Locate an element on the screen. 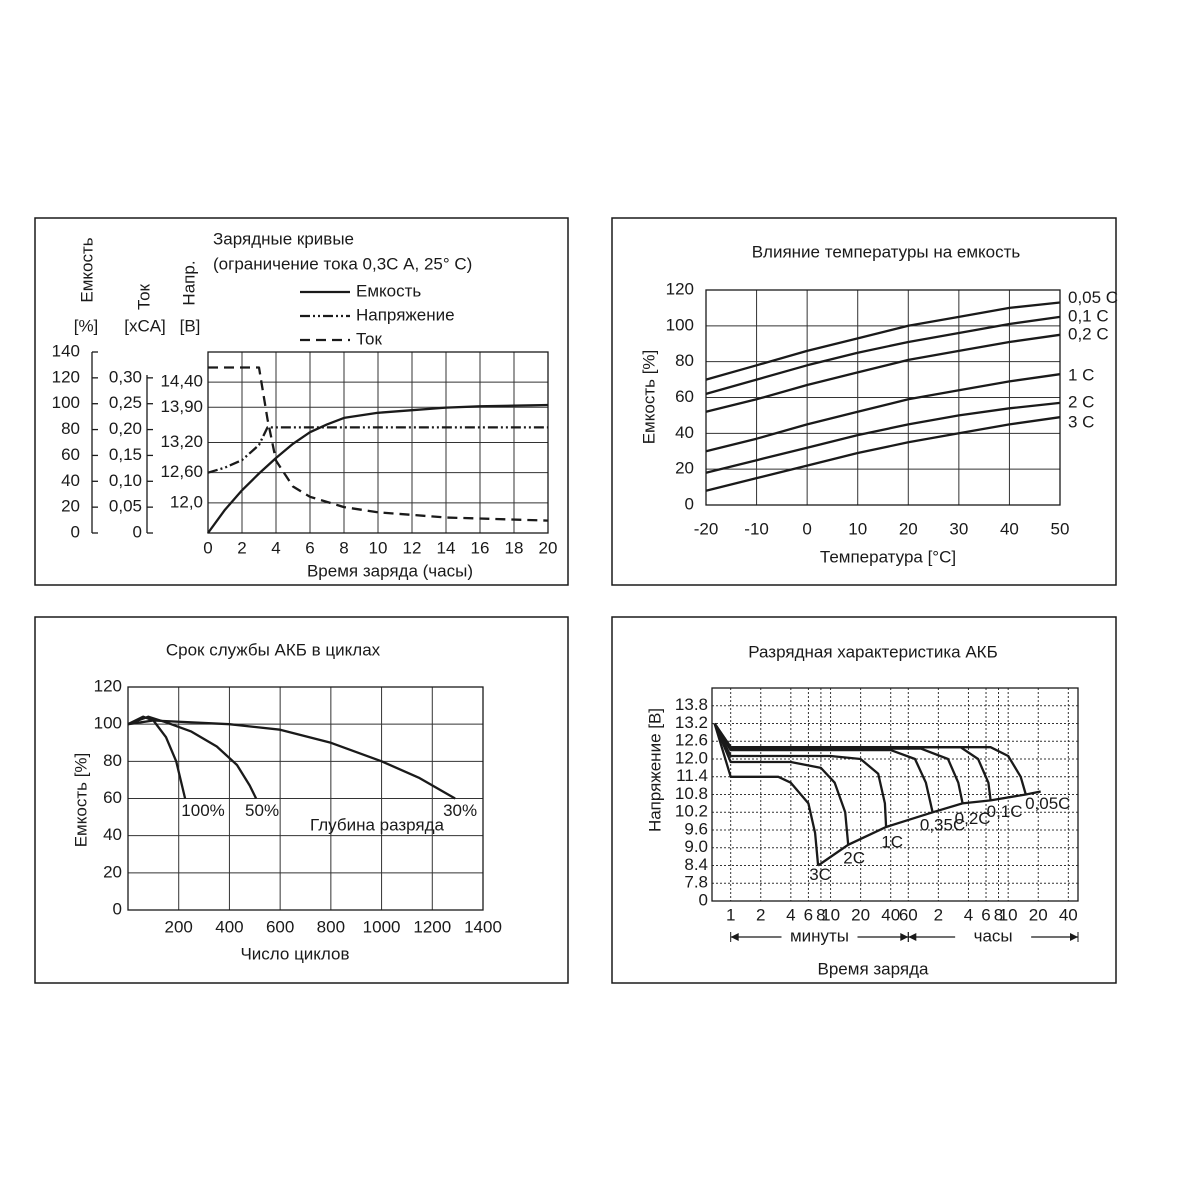 The width and height of the screenshot is (1200, 1200). series-label: 3 C is located at coordinates (1081, 422).